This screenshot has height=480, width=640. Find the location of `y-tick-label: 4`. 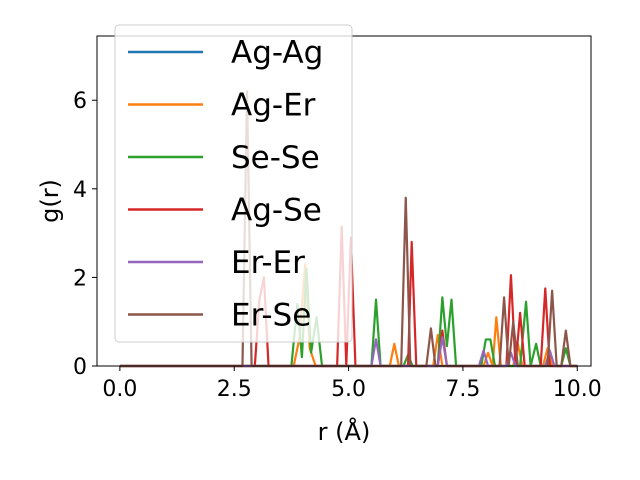

y-tick-label: 4 is located at coordinates (80, 190).